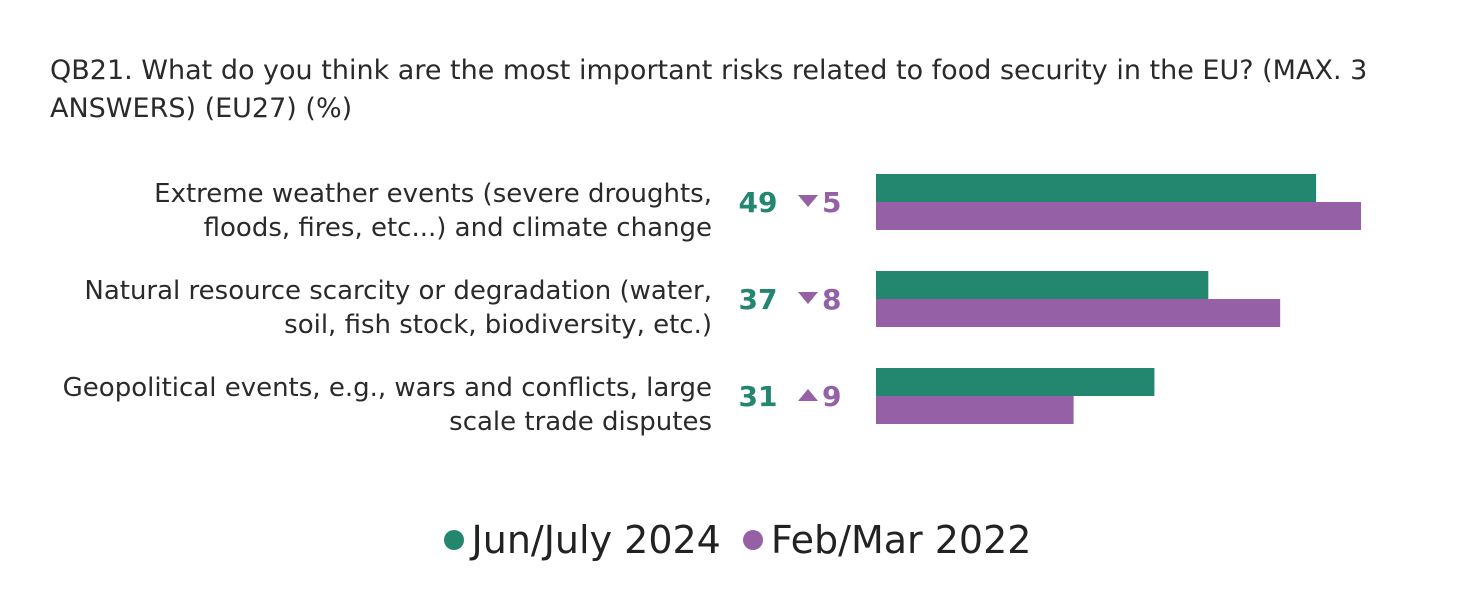  Describe the element at coordinates (596, 540) in the screenshot. I see `legend-label: Jun/July 2024` at that location.